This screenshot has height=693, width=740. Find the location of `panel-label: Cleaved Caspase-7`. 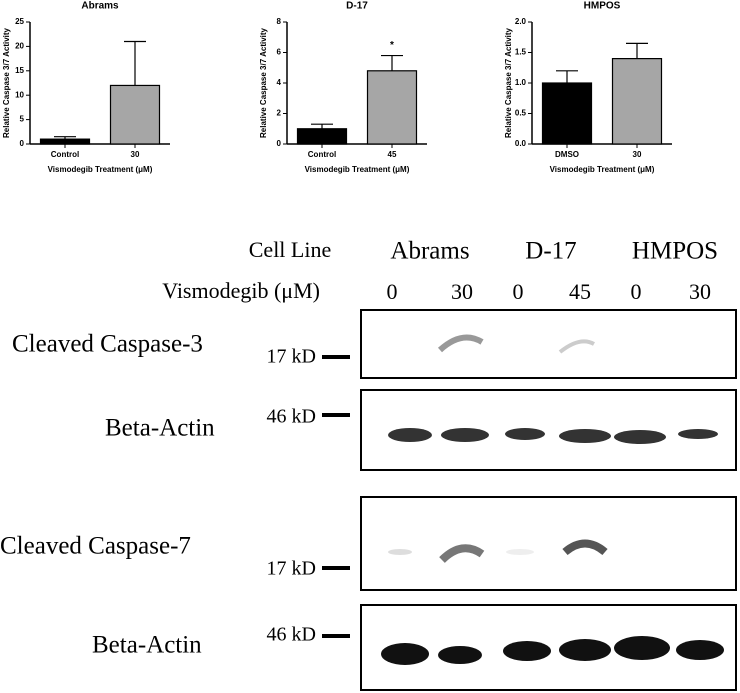

panel-label: Cleaved Caspase-7 is located at coordinates (95, 546).